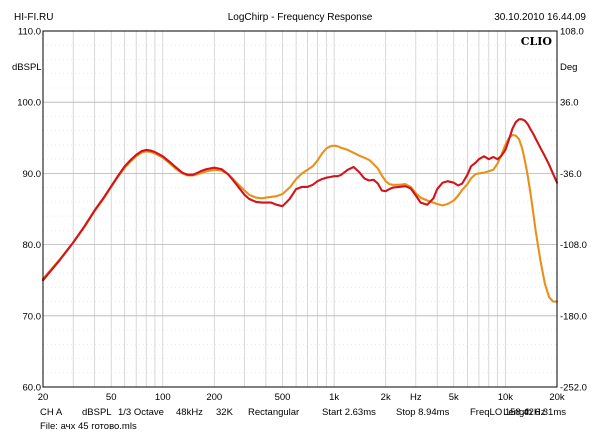 The width and height of the screenshot is (600, 432). What do you see at coordinates (568, 67) in the screenshot?
I see `y2-axis-label: Deg` at bounding box center [568, 67].